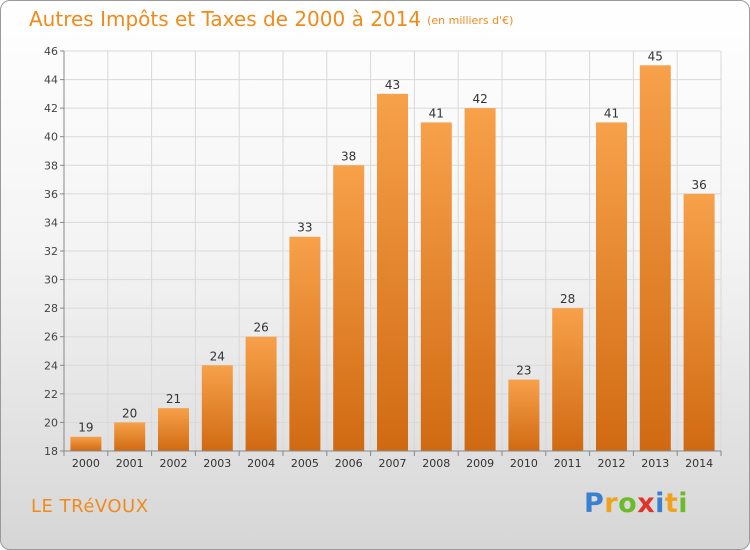 The image size is (750, 550). I want to click on proxiti-logo: Proxiti, so click(636, 503).